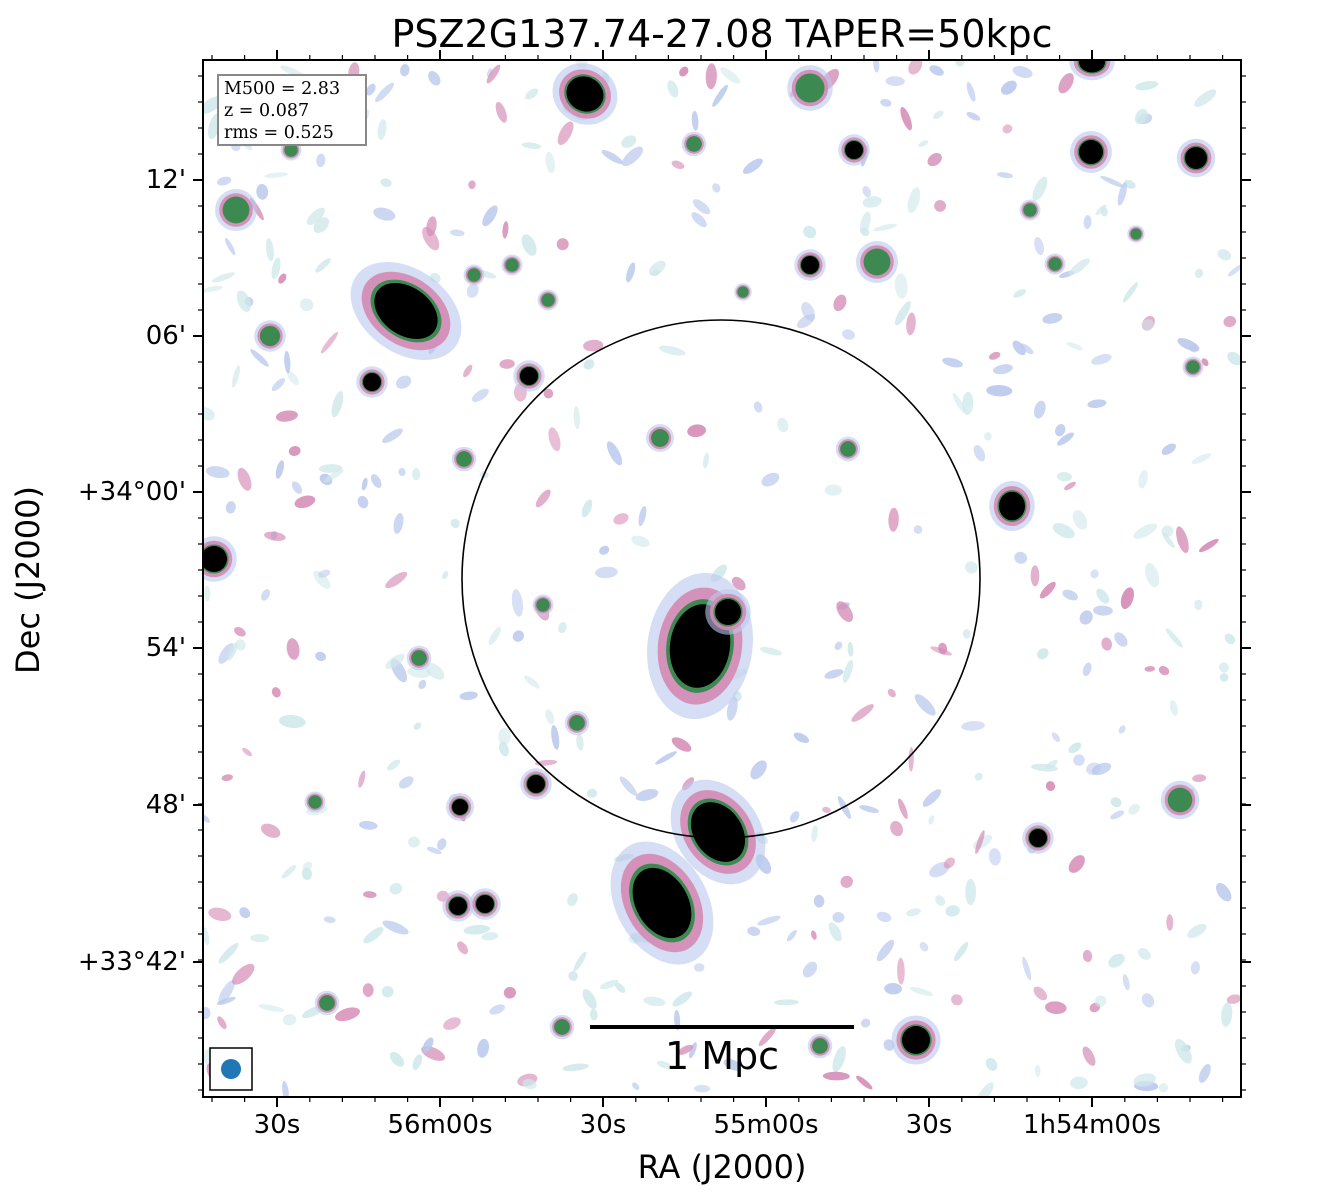  Describe the element at coordinates (165, 648) in the screenshot. I see `y-tick-label: 54'` at that location.